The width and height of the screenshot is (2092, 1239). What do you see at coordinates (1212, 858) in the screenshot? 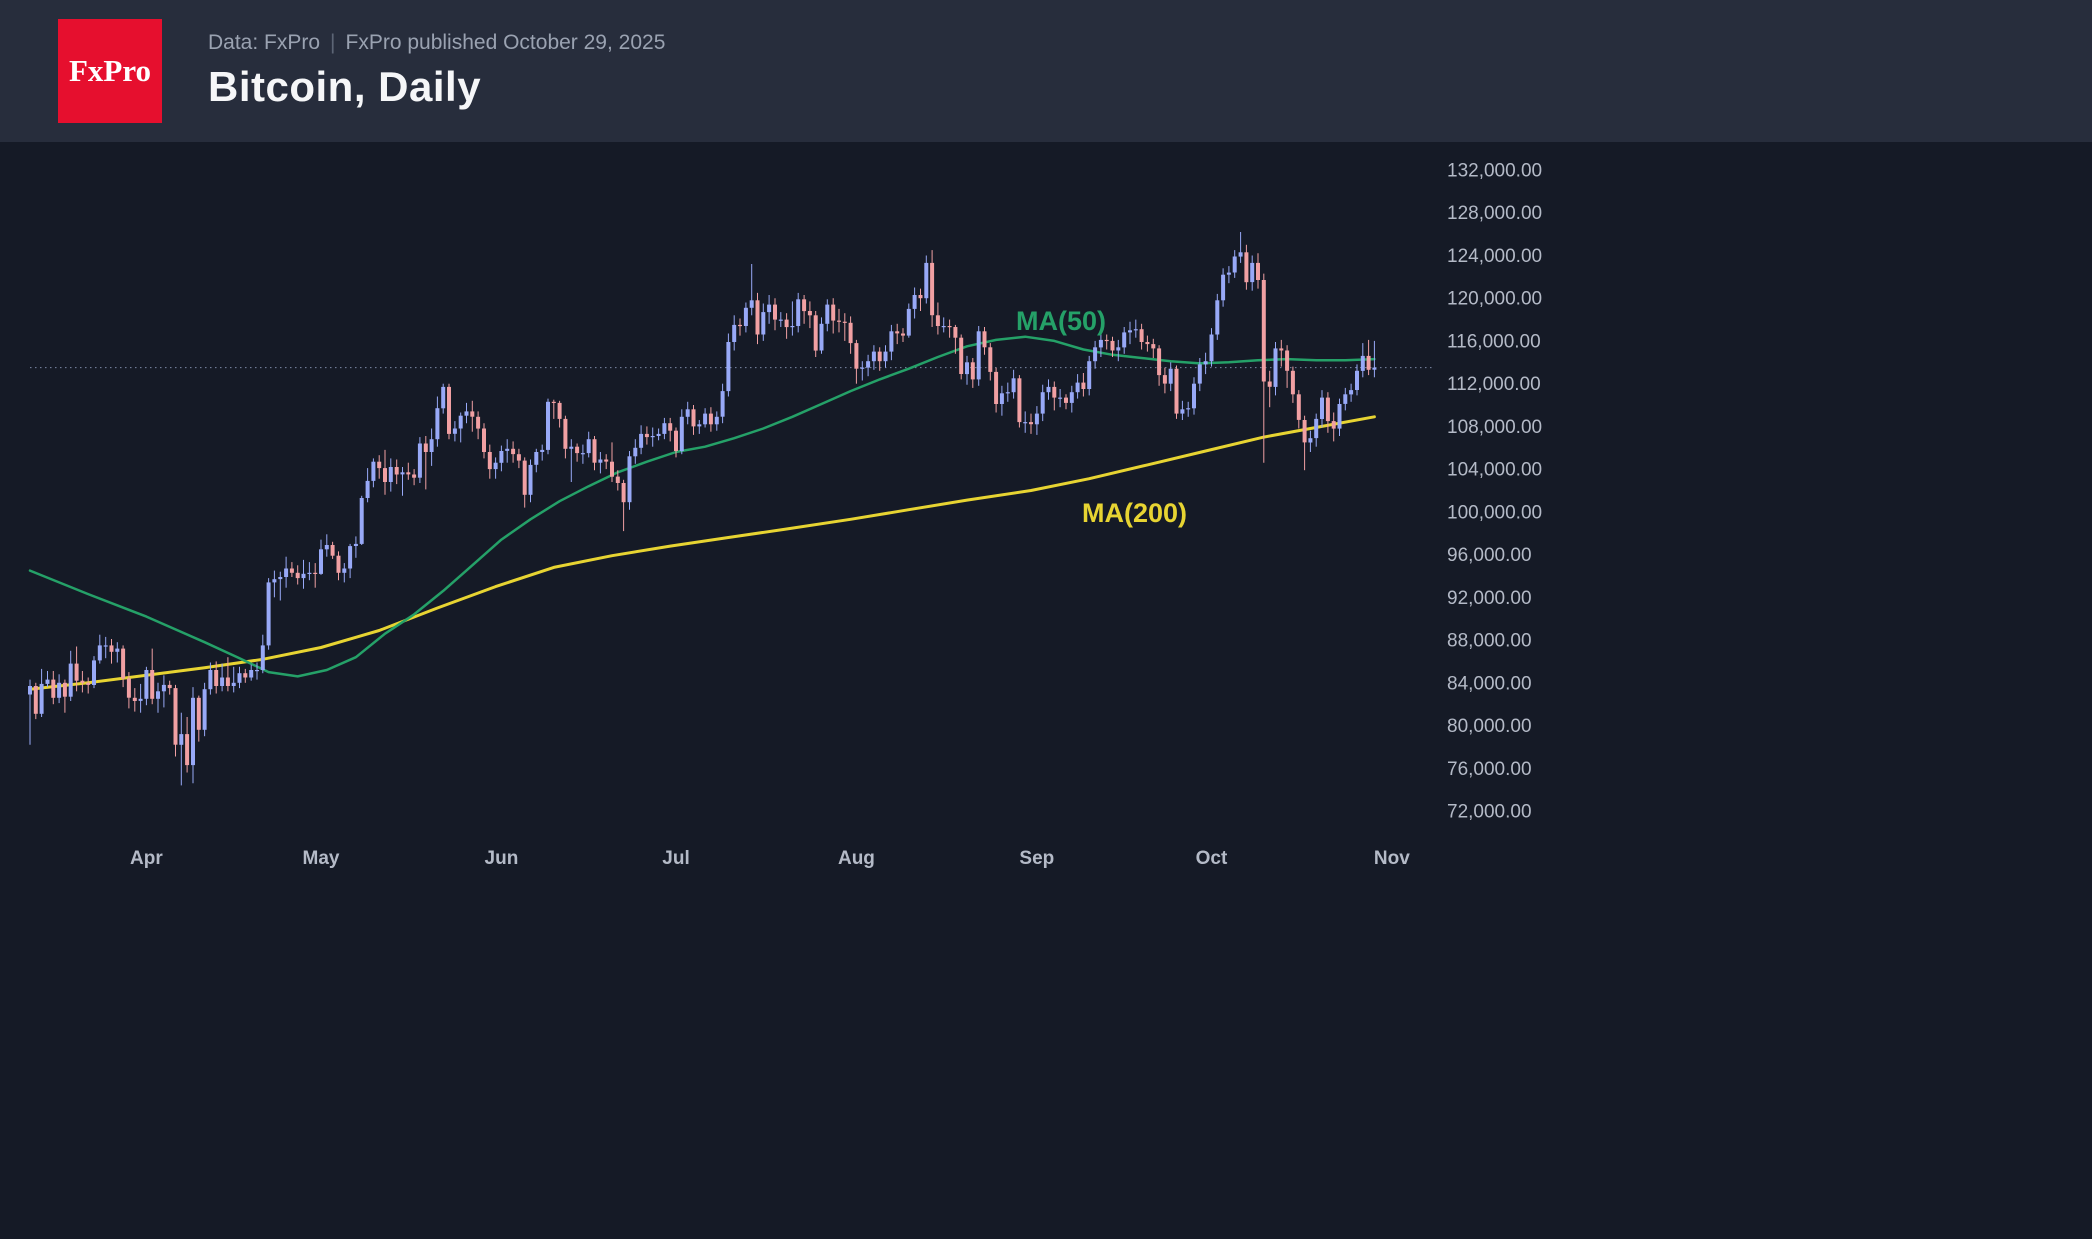
I see `svg-text: Oct` at bounding box center [1212, 858].